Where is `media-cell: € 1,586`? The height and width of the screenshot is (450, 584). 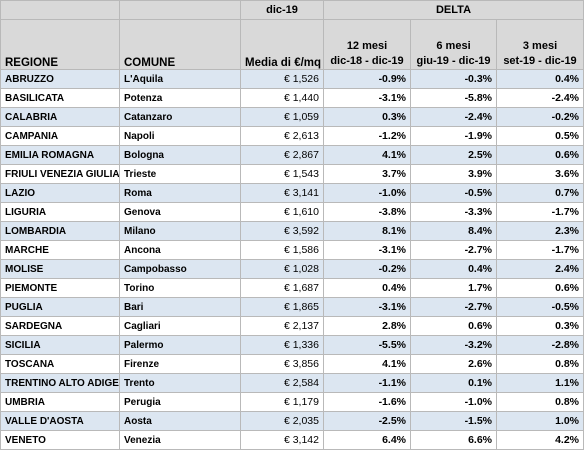 media-cell: € 1,586 is located at coordinates (282, 250).